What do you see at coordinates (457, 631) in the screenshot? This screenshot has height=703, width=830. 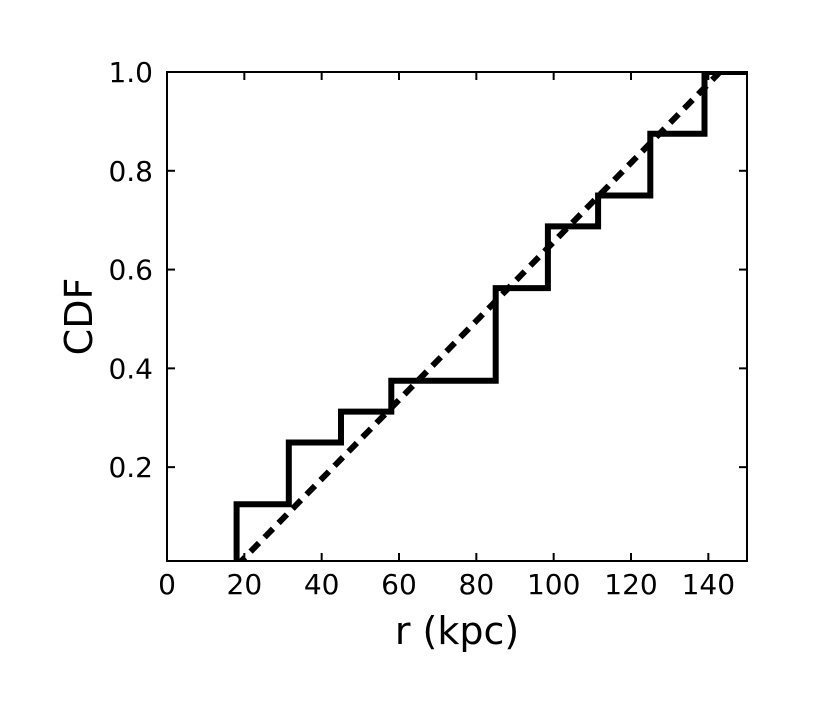 I see `x-axis-label: r (kpc)` at bounding box center [457, 631].